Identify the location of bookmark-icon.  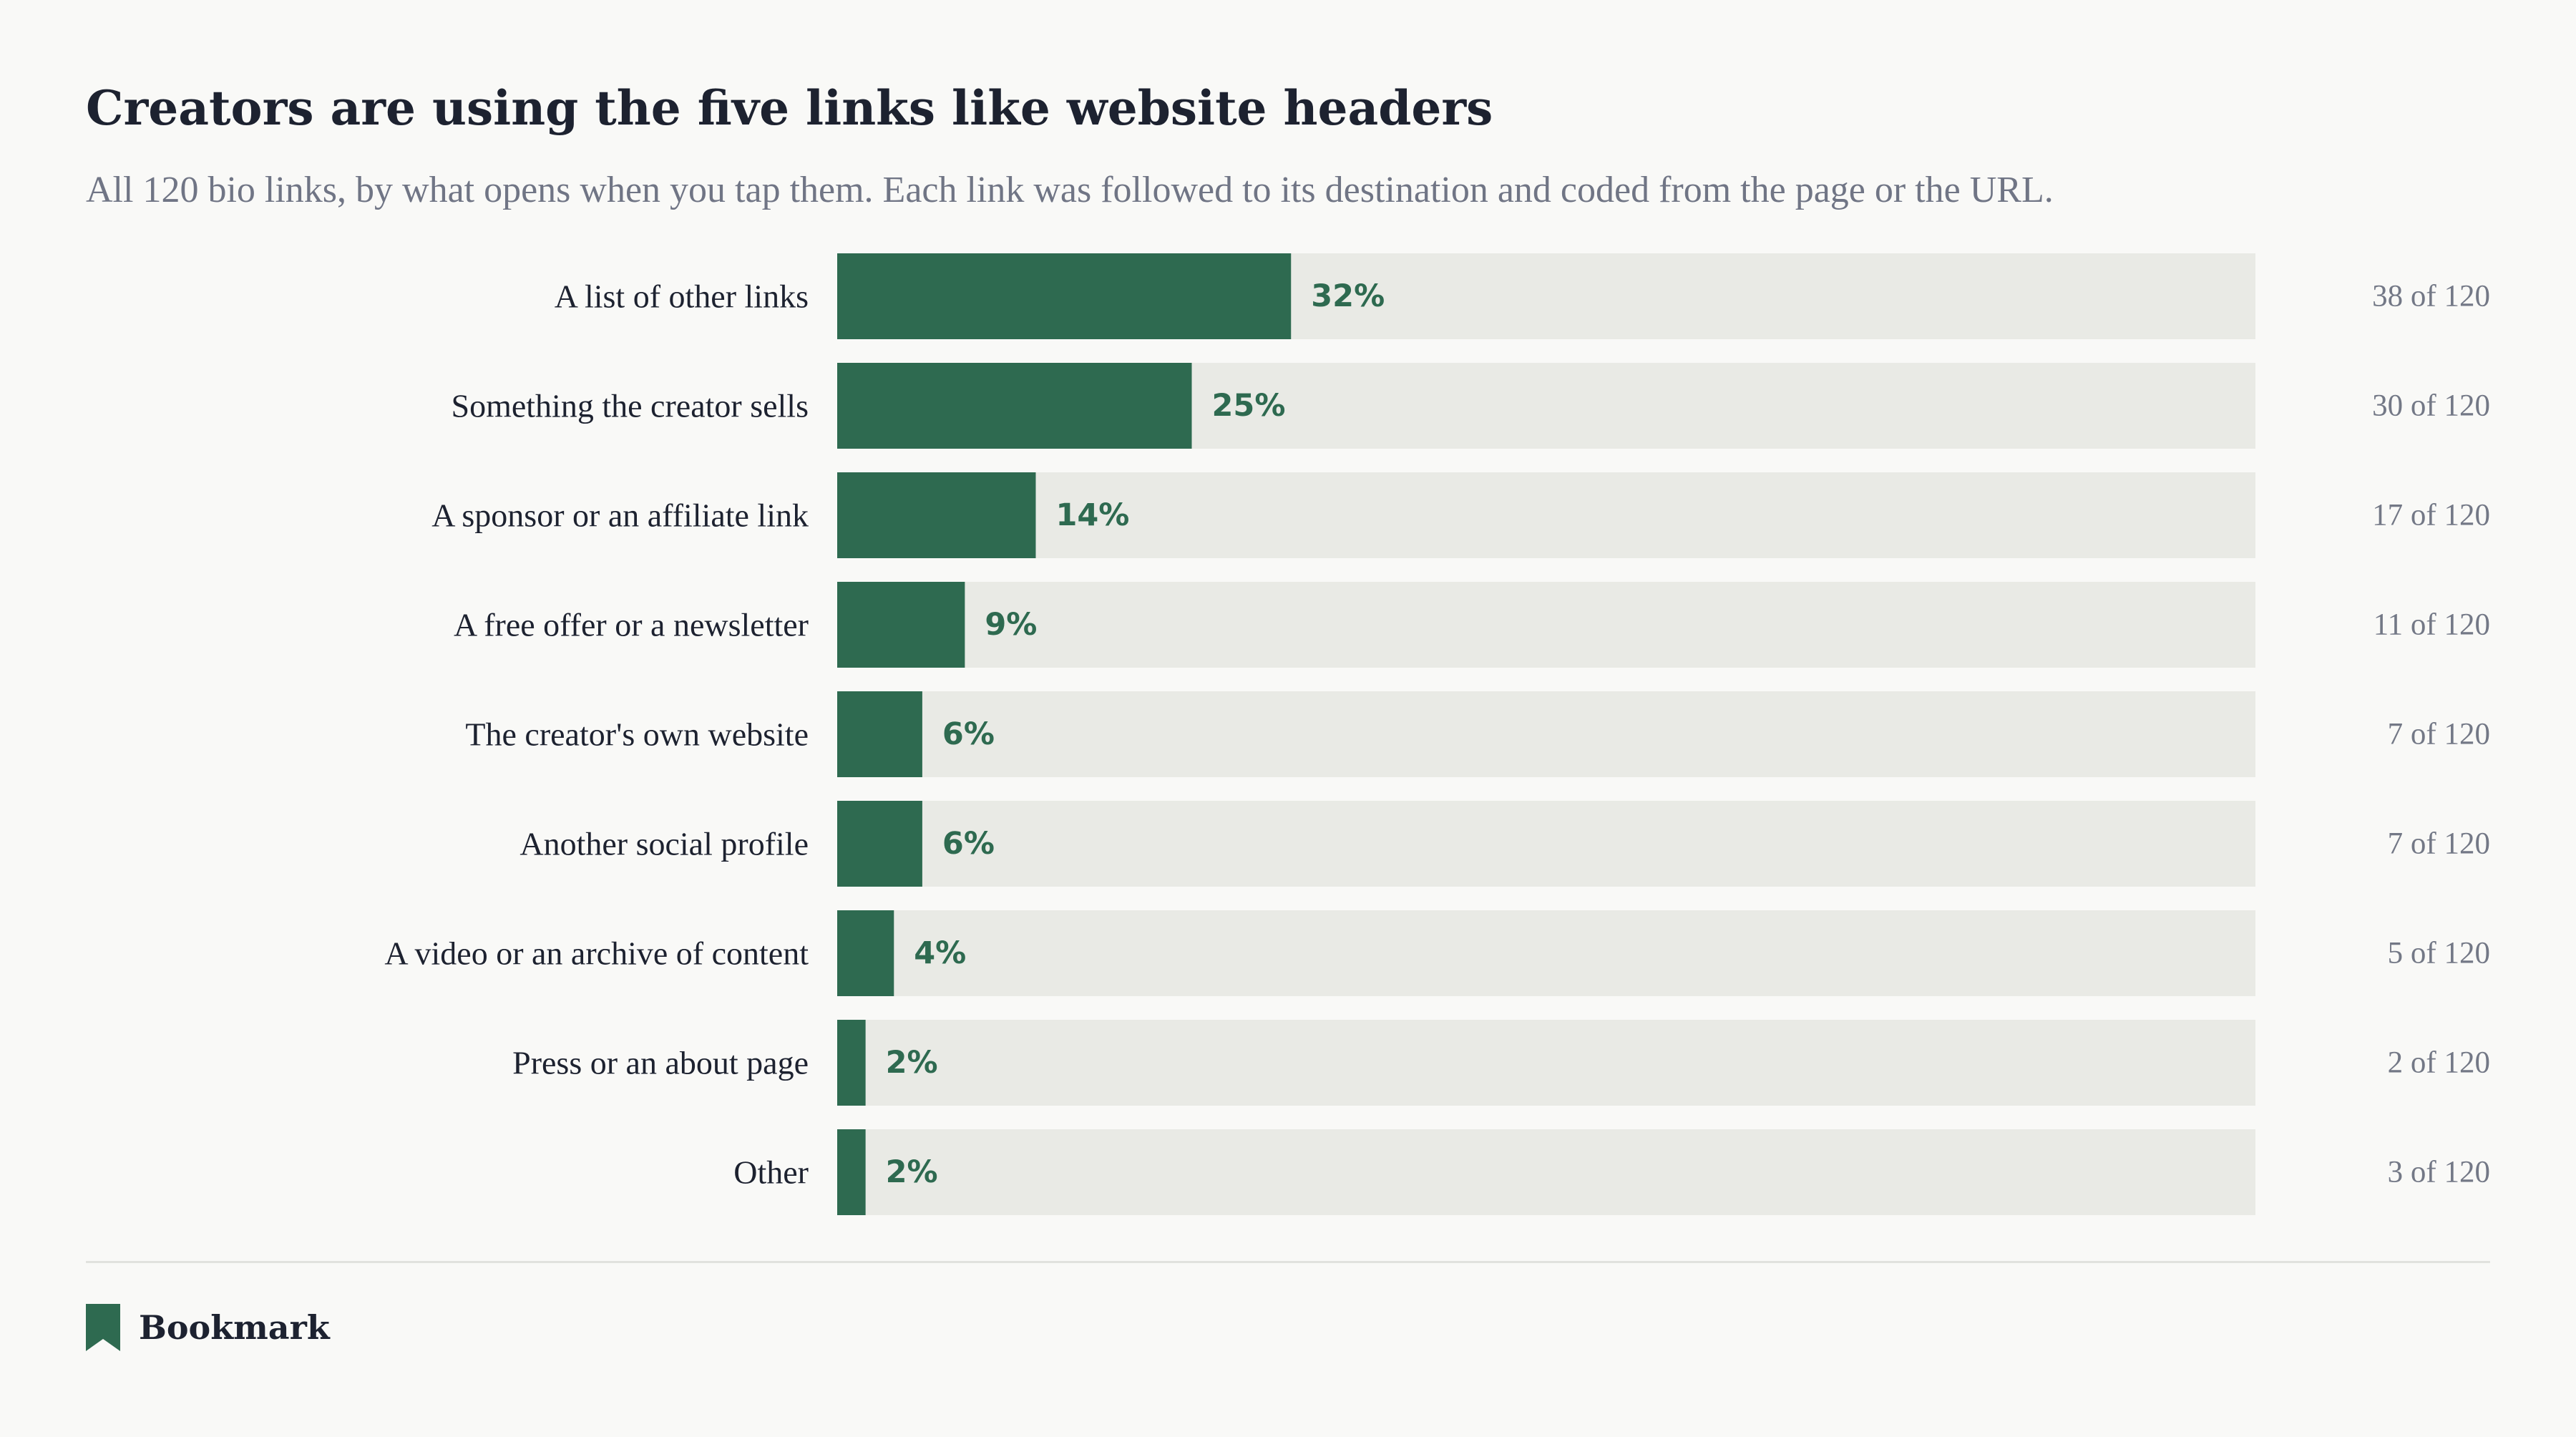
(103, 1327).